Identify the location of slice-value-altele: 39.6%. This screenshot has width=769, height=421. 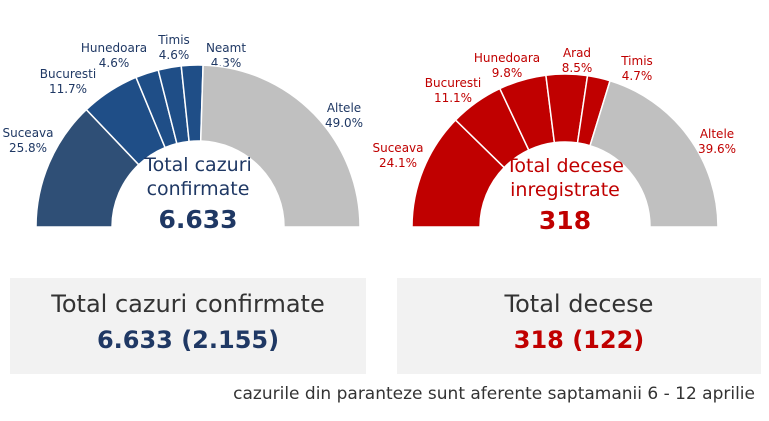
(717, 149).